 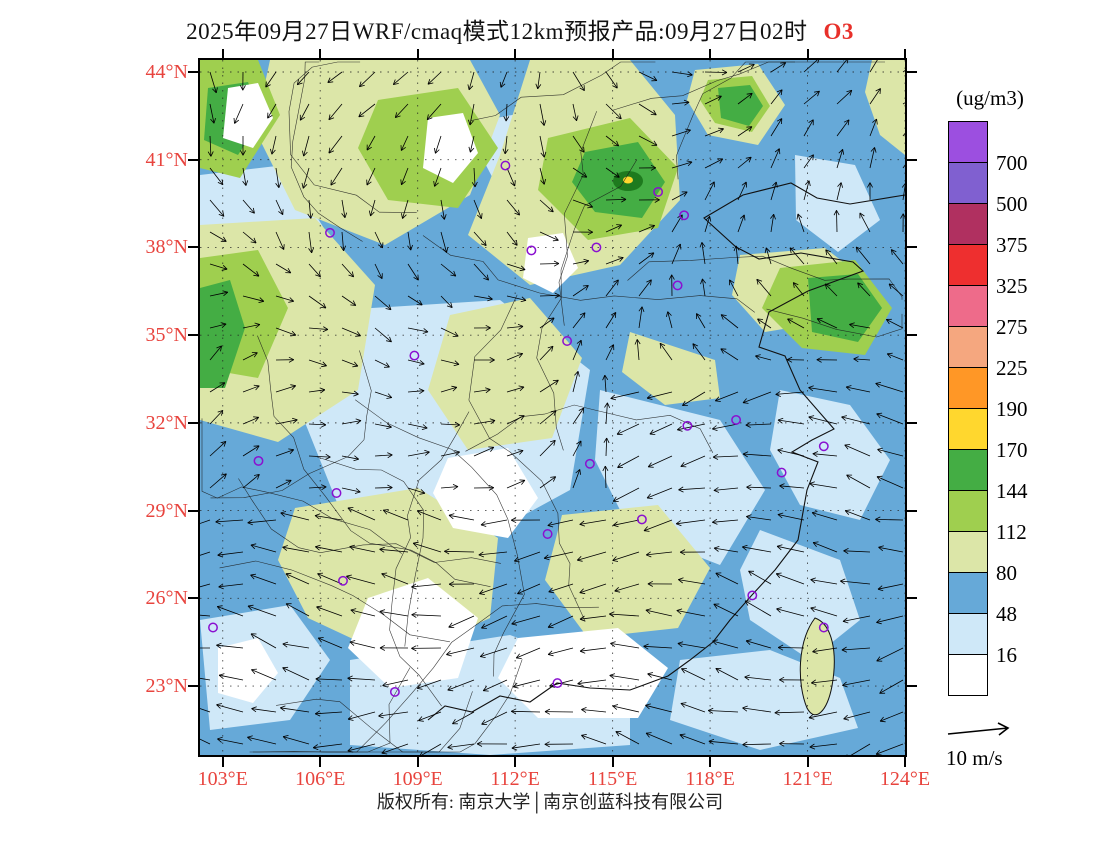 What do you see at coordinates (978, 729) in the screenshot?
I see `wind-reference-arrow-icon` at bounding box center [978, 729].